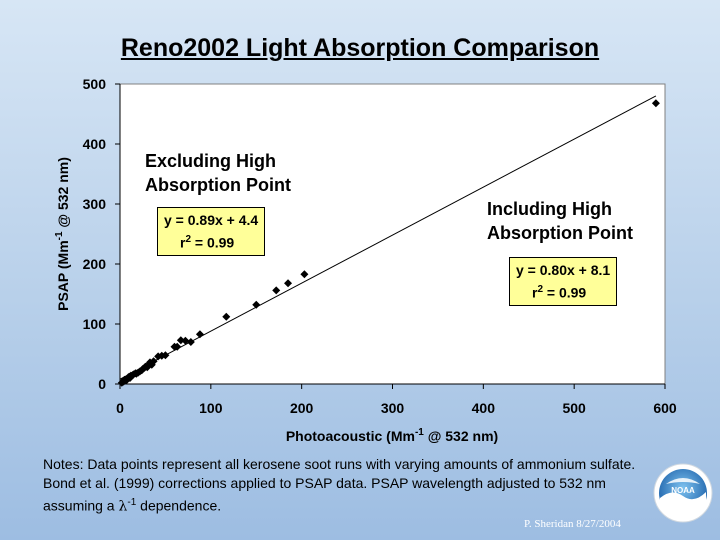  What do you see at coordinates (211, 231) in the screenshot?
I see `equation-box-excluding: y = 0.89x + 4.4 r2 = 0.99` at bounding box center [211, 231].